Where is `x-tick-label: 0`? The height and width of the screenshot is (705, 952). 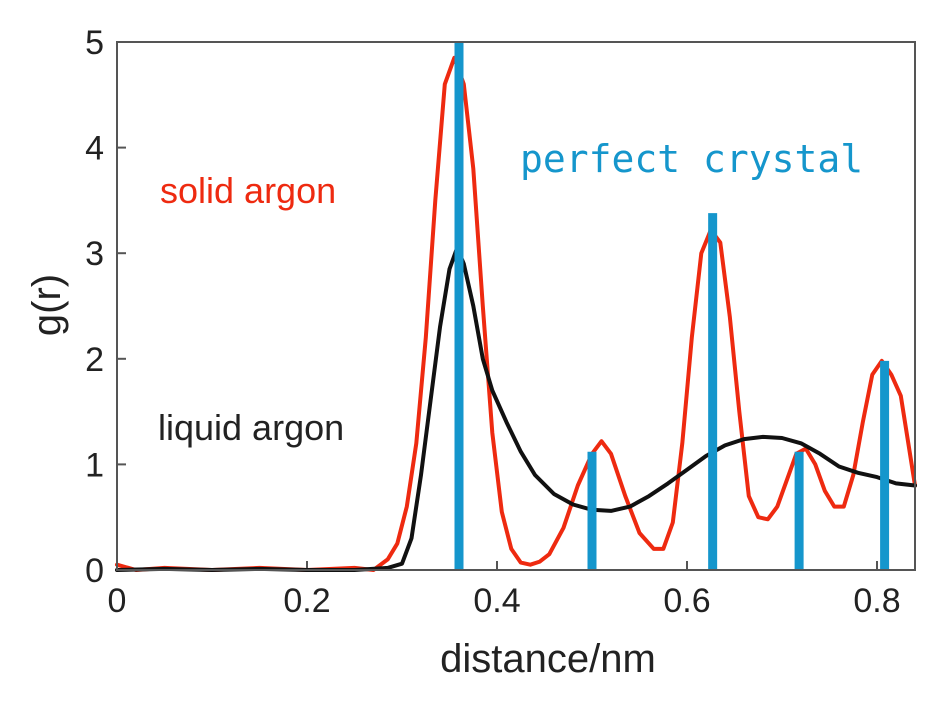
x-tick-label: 0 is located at coordinates (117, 601).